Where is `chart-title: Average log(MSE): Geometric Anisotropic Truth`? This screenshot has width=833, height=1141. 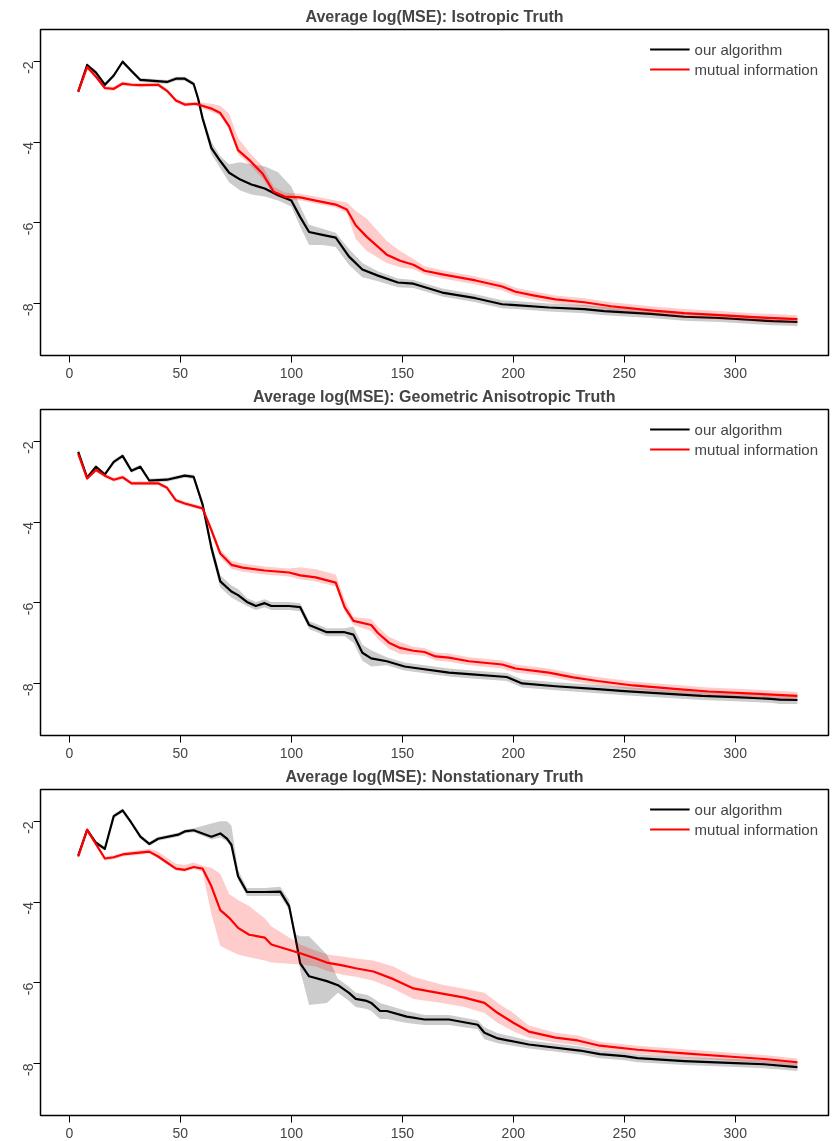
chart-title: Average log(MSE): Geometric Anisotropic Truth is located at coordinates (434, 396).